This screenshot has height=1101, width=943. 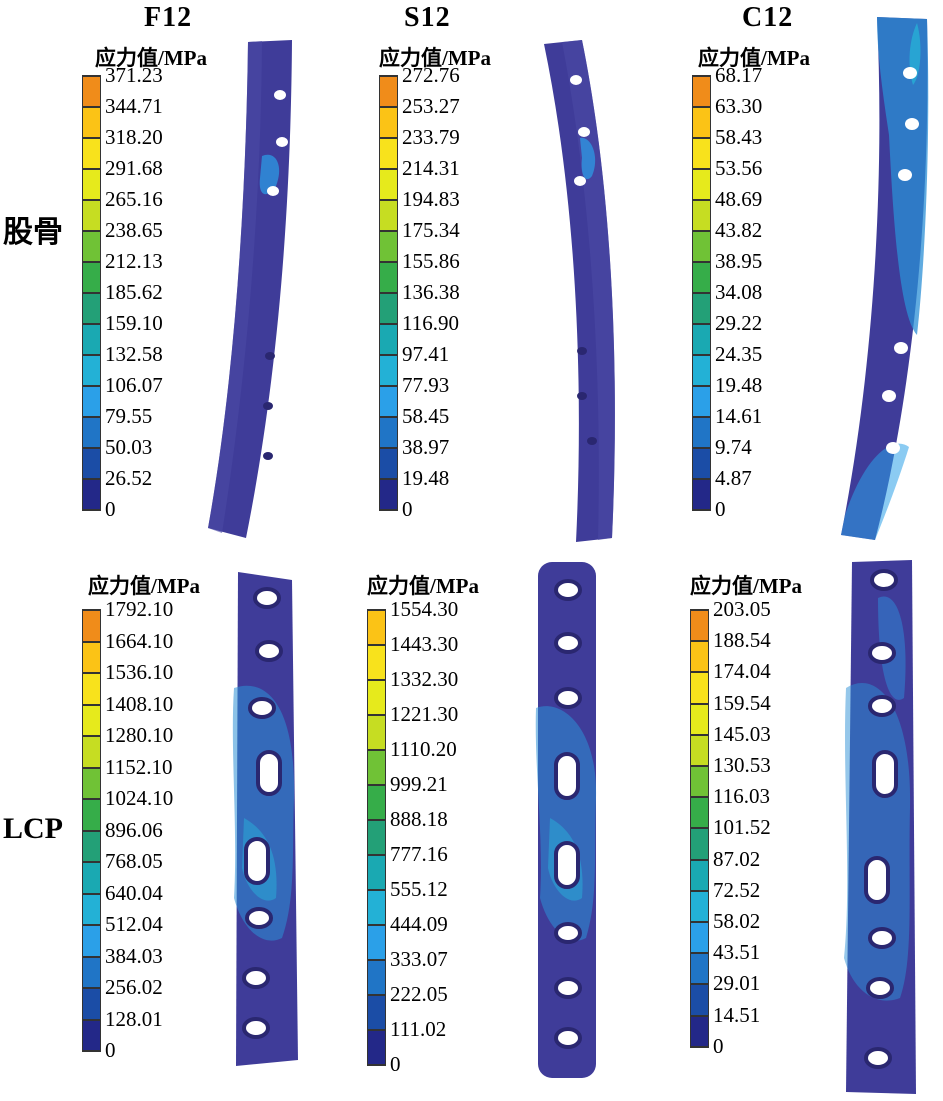 I want to click on colorbar-tick-label: 640.04, so click(x=134, y=892).